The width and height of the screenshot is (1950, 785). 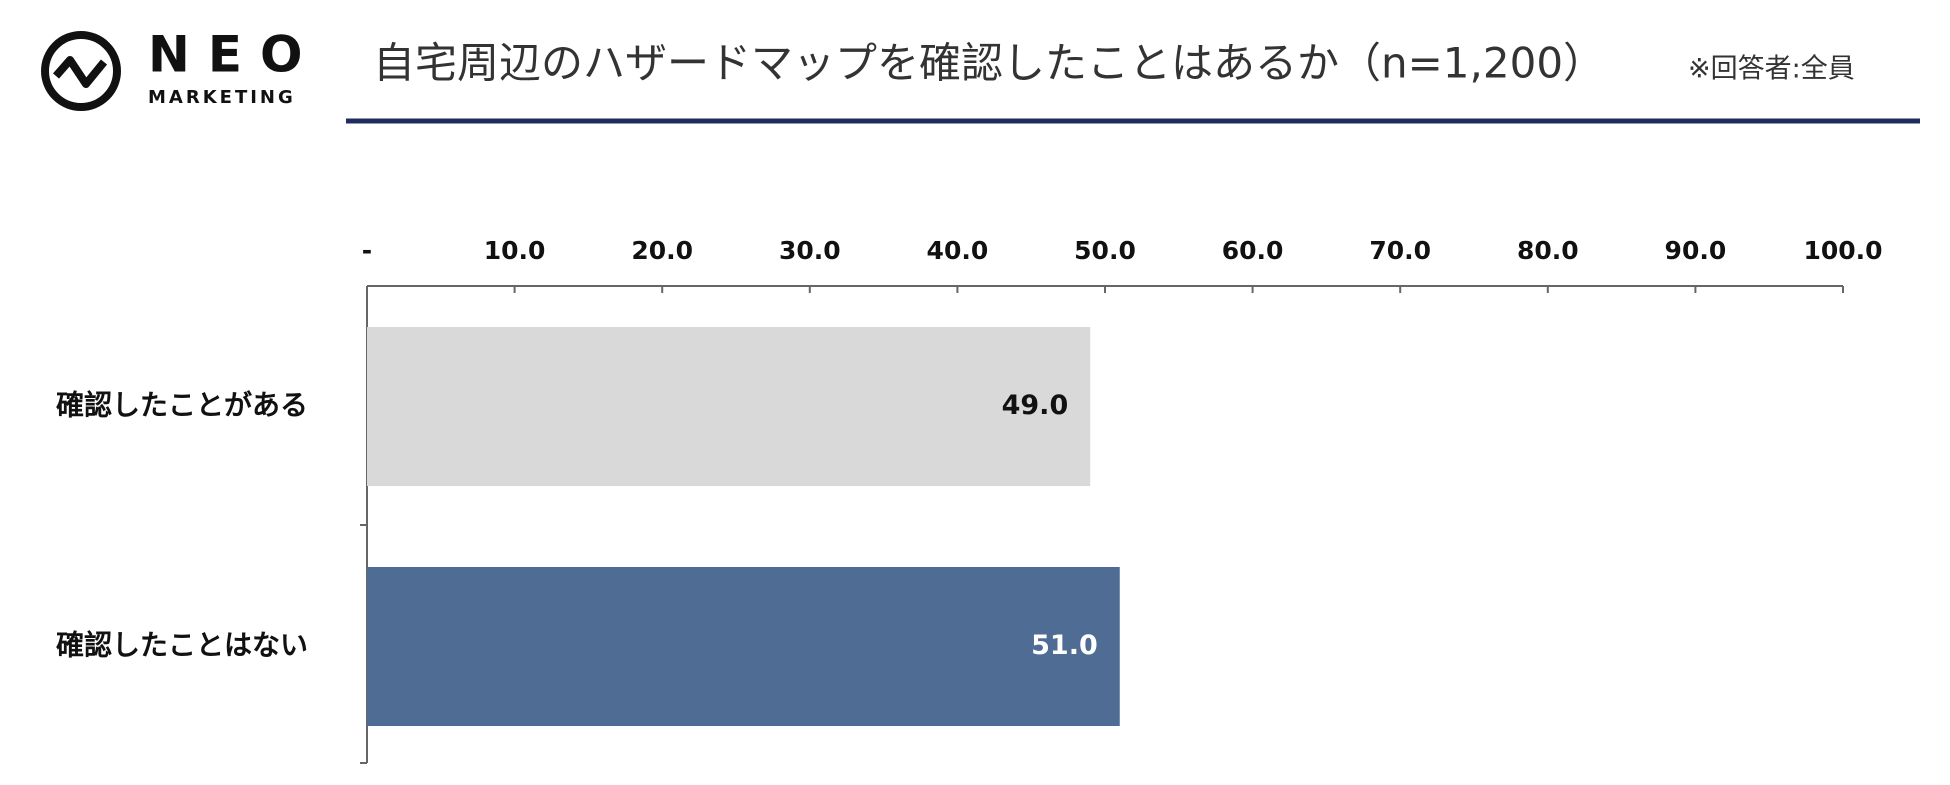 What do you see at coordinates (1253, 250) in the screenshot?
I see `x-tick-label: 60.0` at bounding box center [1253, 250].